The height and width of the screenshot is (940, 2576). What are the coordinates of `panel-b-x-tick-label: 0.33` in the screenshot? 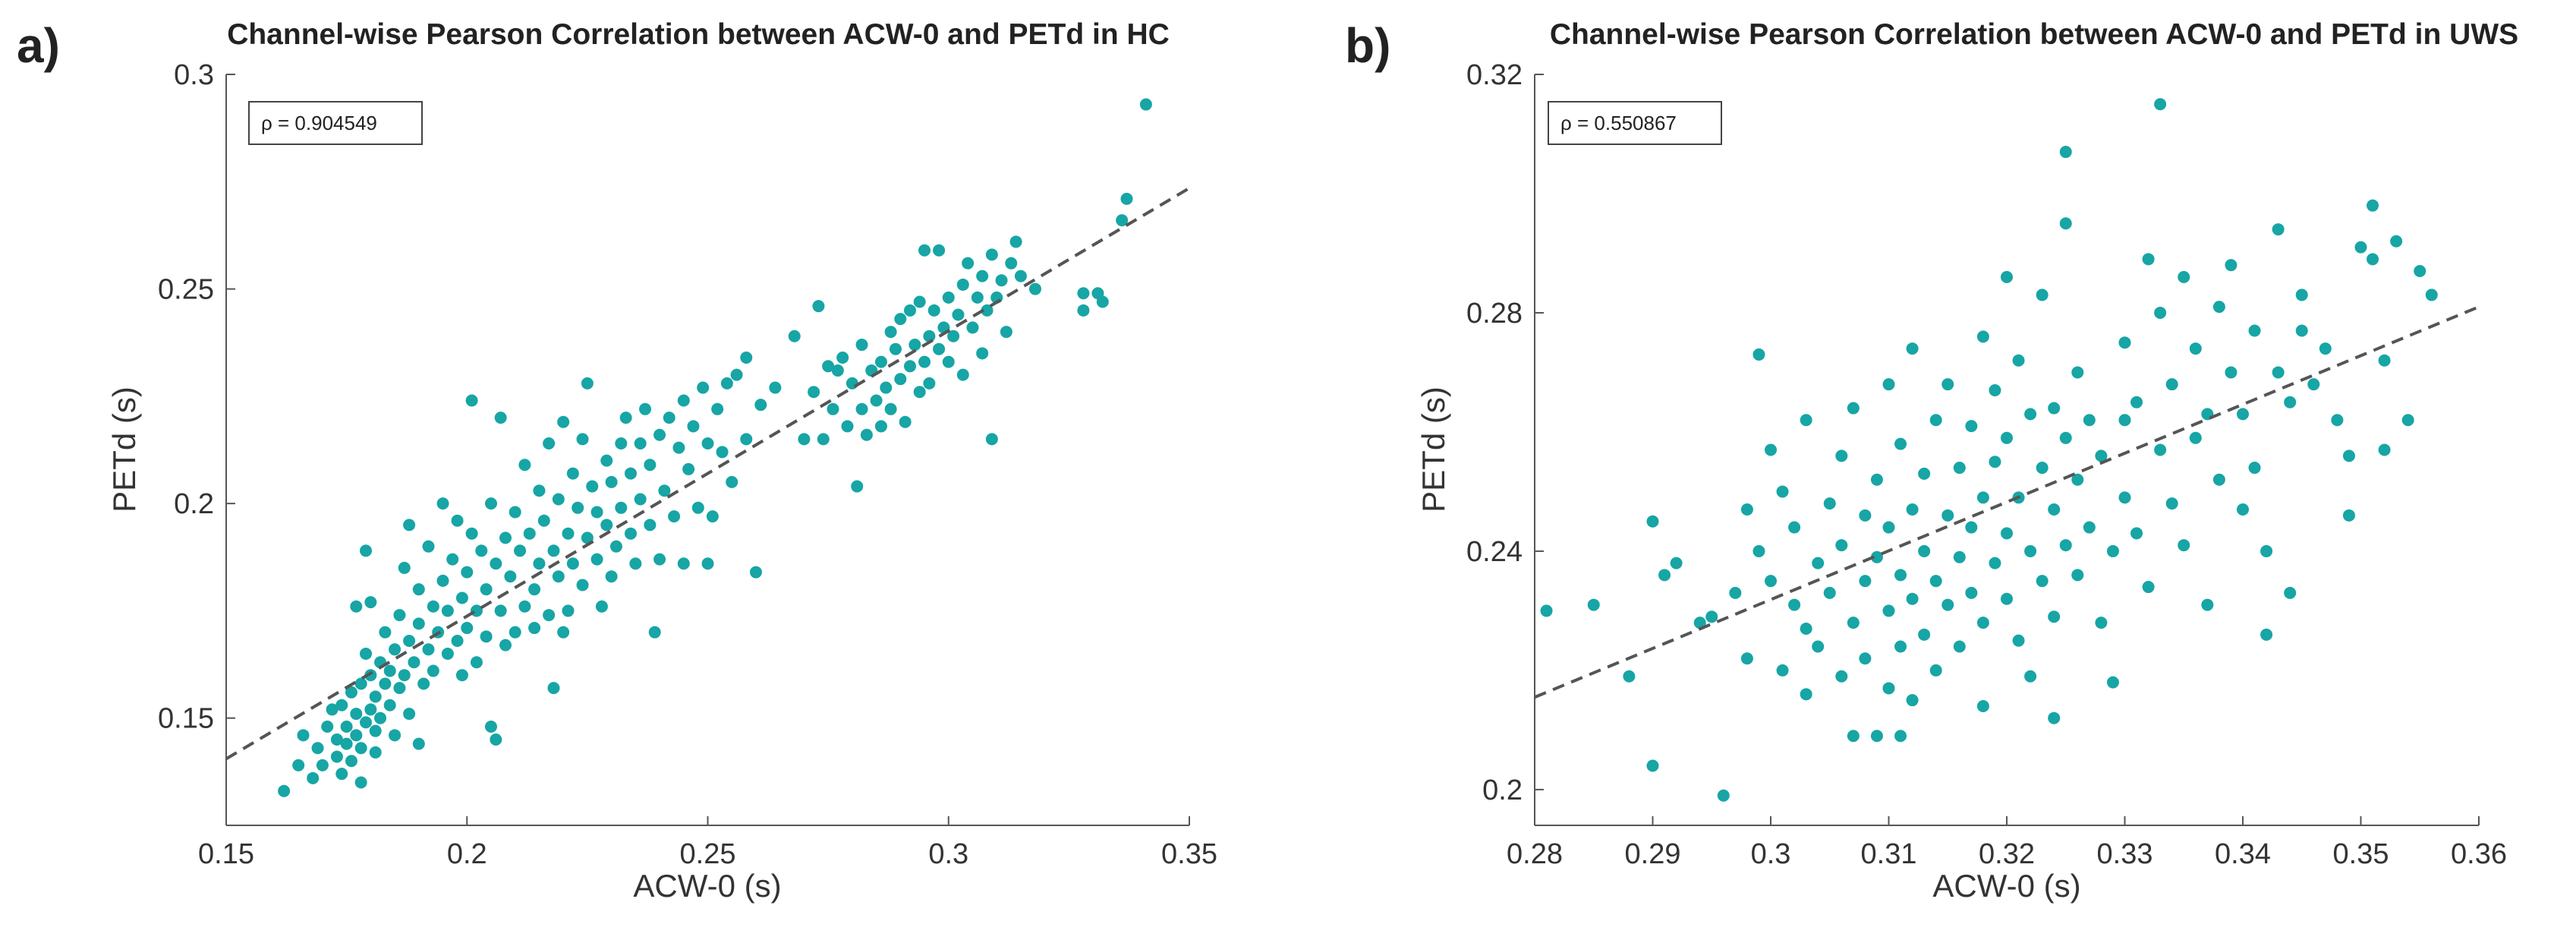 It's located at (2125, 854).